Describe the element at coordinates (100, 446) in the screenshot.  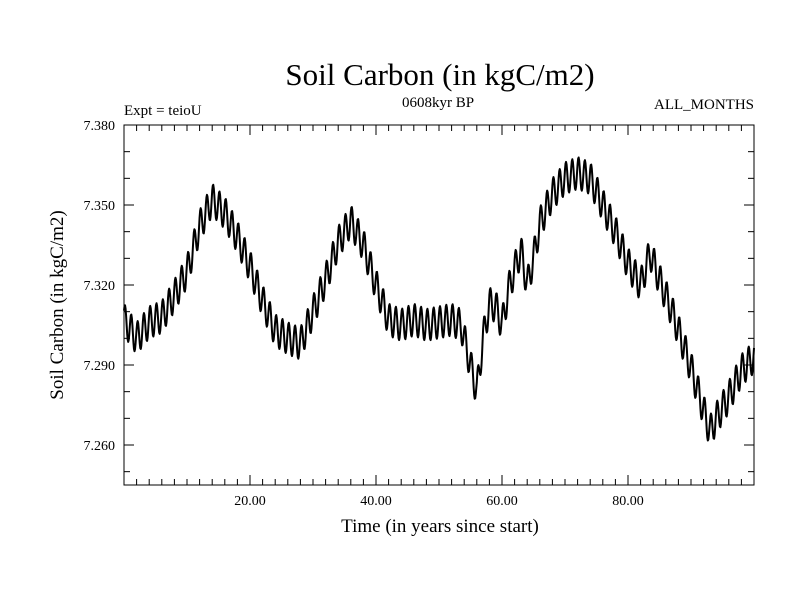
I see `y-tick-label: 7.260` at that location.